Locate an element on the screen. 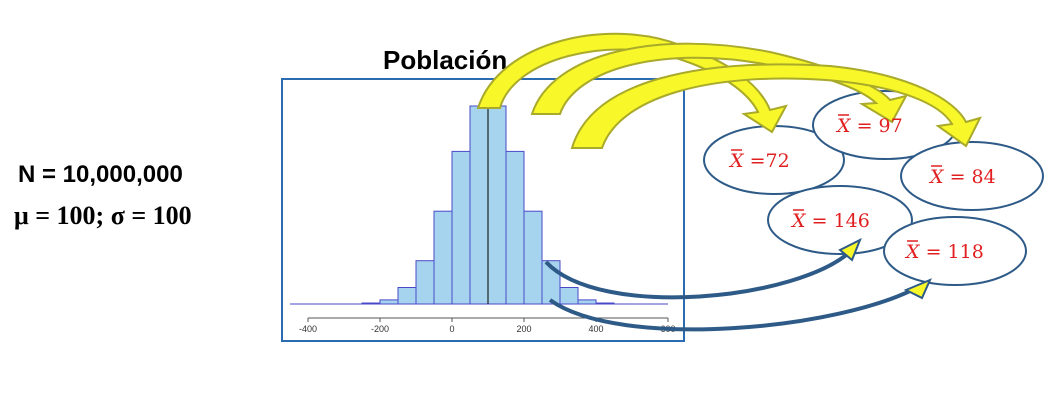 Image resolution: width=1049 pixels, height=411 pixels. population-params-label: μ = 100; σ = 100 is located at coordinates (103, 215).